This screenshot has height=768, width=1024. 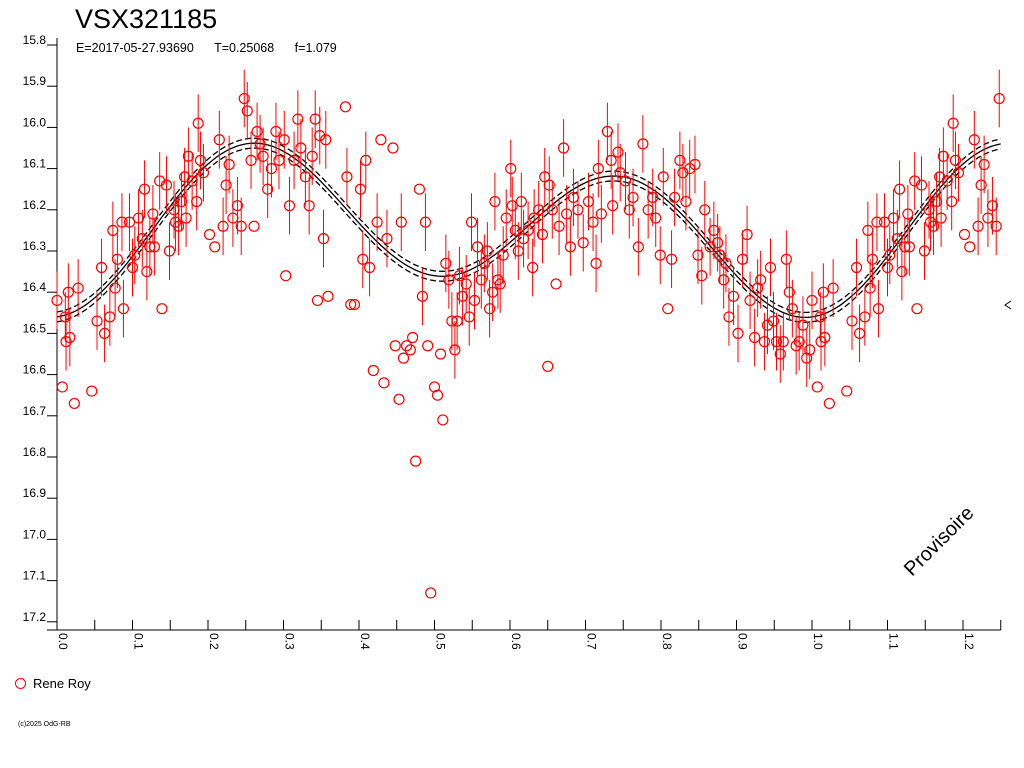 What do you see at coordinates (290, 641) in the screenshot?
I see `x-tick-label: 0.3` at bounding box center [290, 641].